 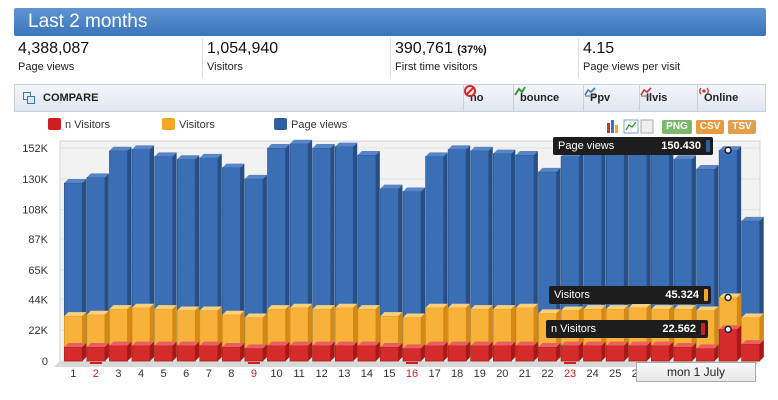 I want to click on y-tick-label: 87K, so click(x=38, y=240).